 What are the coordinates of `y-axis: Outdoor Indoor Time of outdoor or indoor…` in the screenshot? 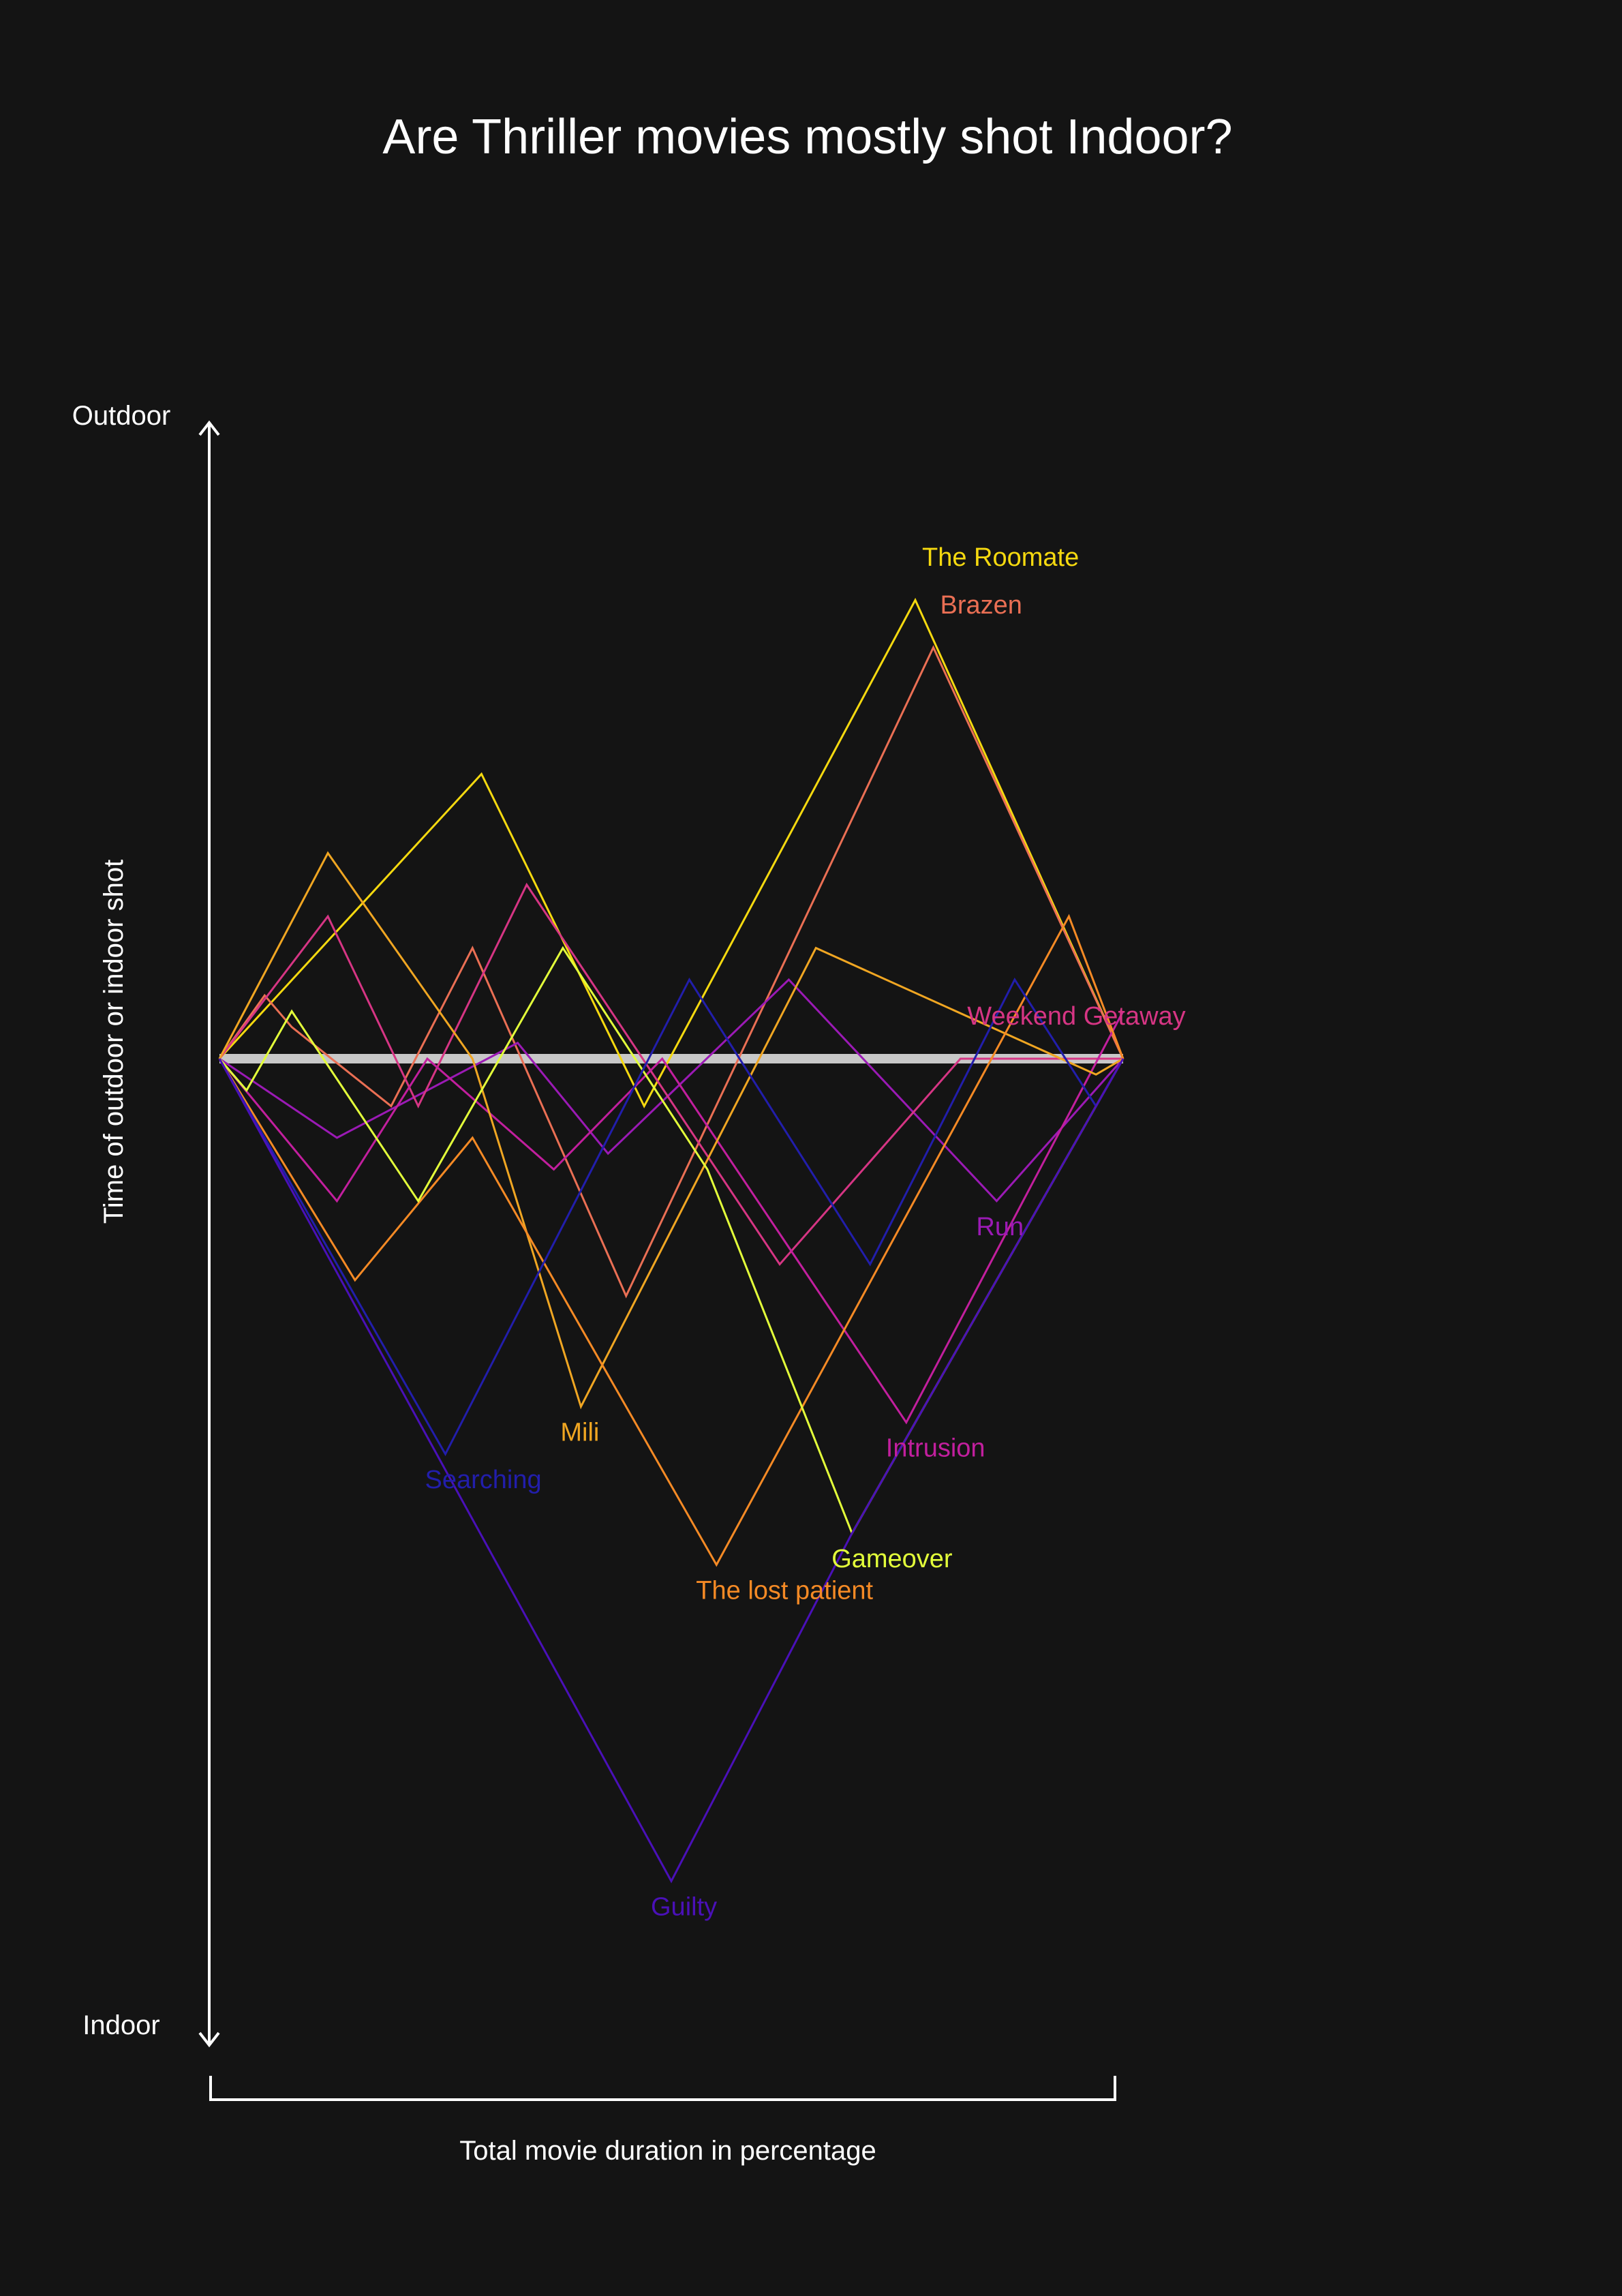 It's located at (146, 1224).